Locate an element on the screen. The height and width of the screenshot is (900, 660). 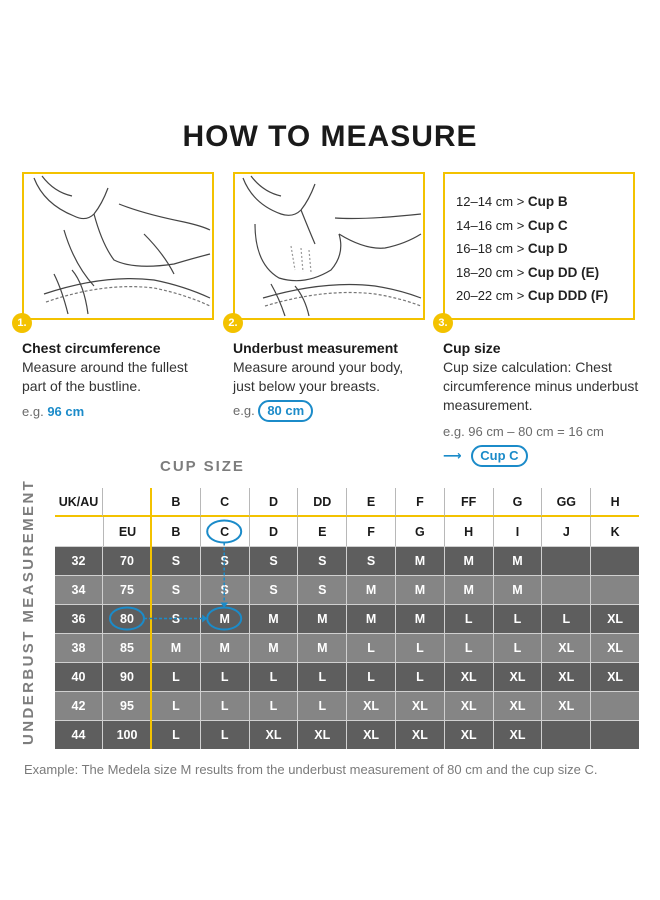
cup-range-item: 18–20 cm > Cup DD (E) is located at coordinates (528, 272).